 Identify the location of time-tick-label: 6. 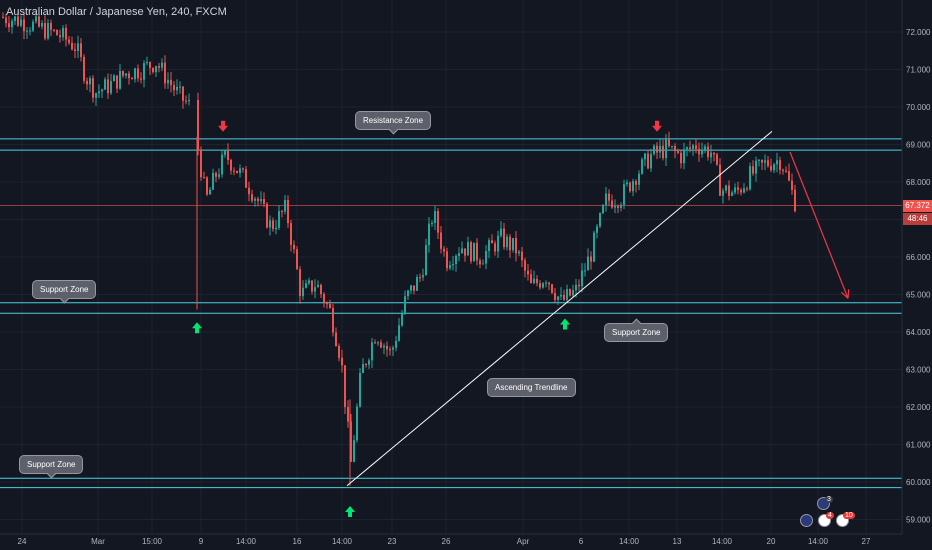
(581, 541).